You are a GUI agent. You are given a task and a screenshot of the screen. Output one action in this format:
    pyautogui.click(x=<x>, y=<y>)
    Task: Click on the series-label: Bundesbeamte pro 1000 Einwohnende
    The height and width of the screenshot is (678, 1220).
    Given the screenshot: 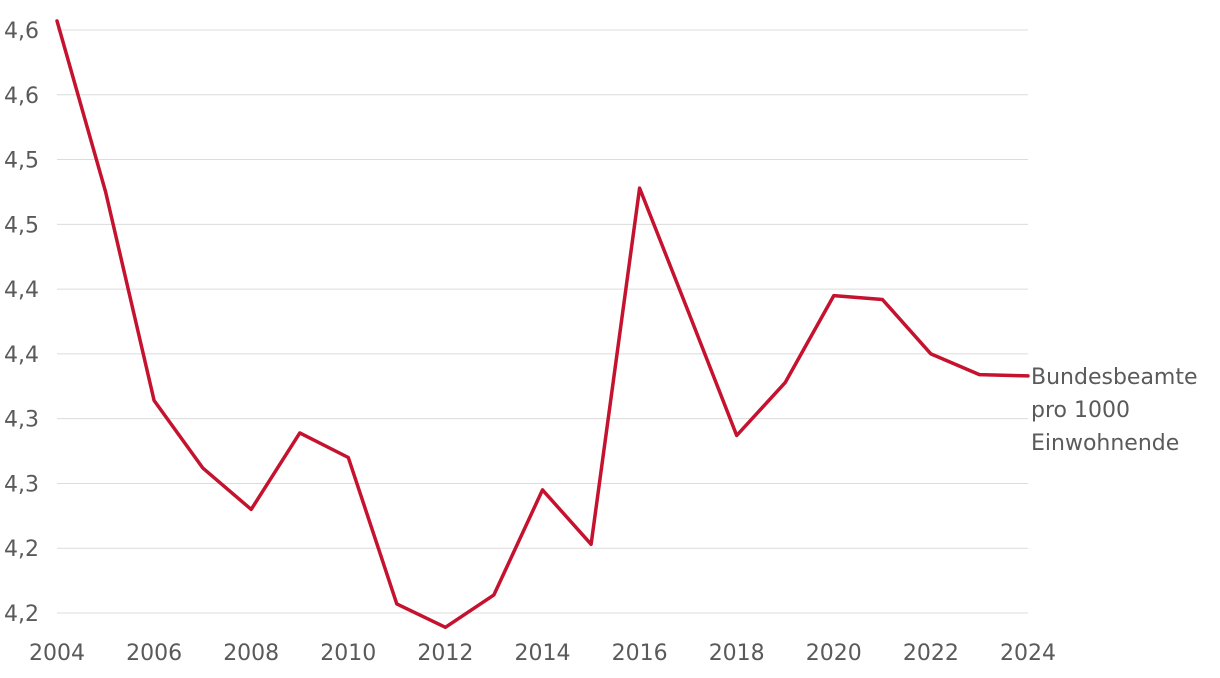 What is the action you would take?
    pyautogui.click(x=1114, y=410)
    